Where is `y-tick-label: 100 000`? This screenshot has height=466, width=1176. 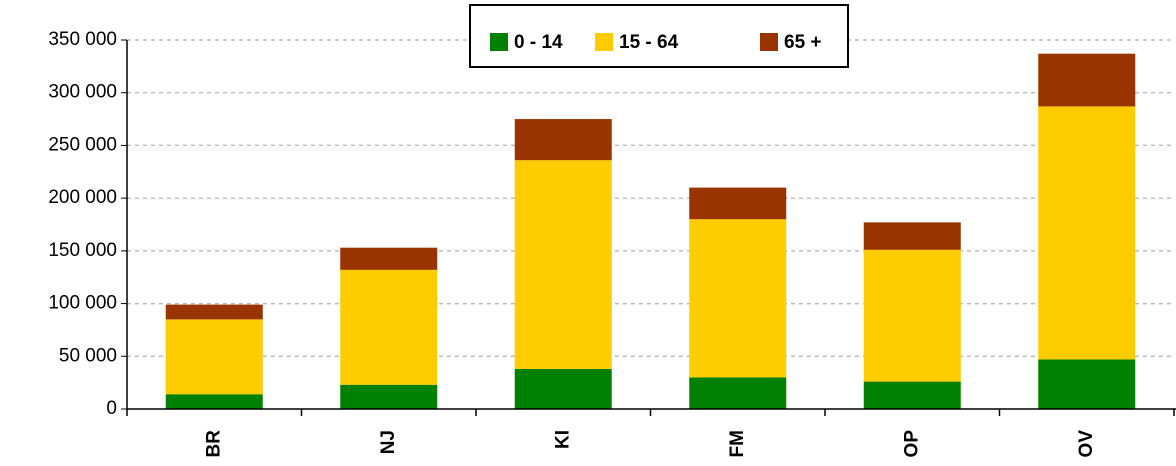 y-tick-label: 100 000 is located at coordinates (82, 303).